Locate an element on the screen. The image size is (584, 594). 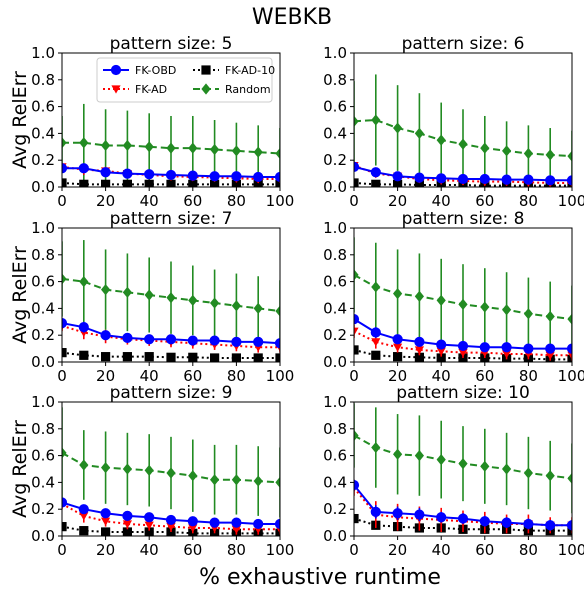
y-tick-label: 0.6 is located at coordinates (43, 456).